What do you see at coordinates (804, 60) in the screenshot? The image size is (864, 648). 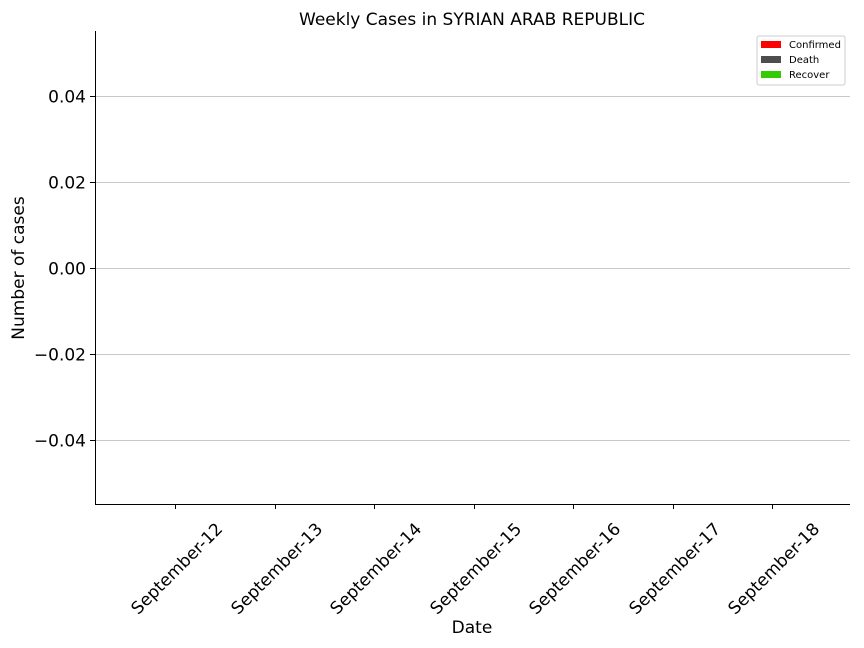 I see `legend-label-death: Death` at bounding box center [804, 60].